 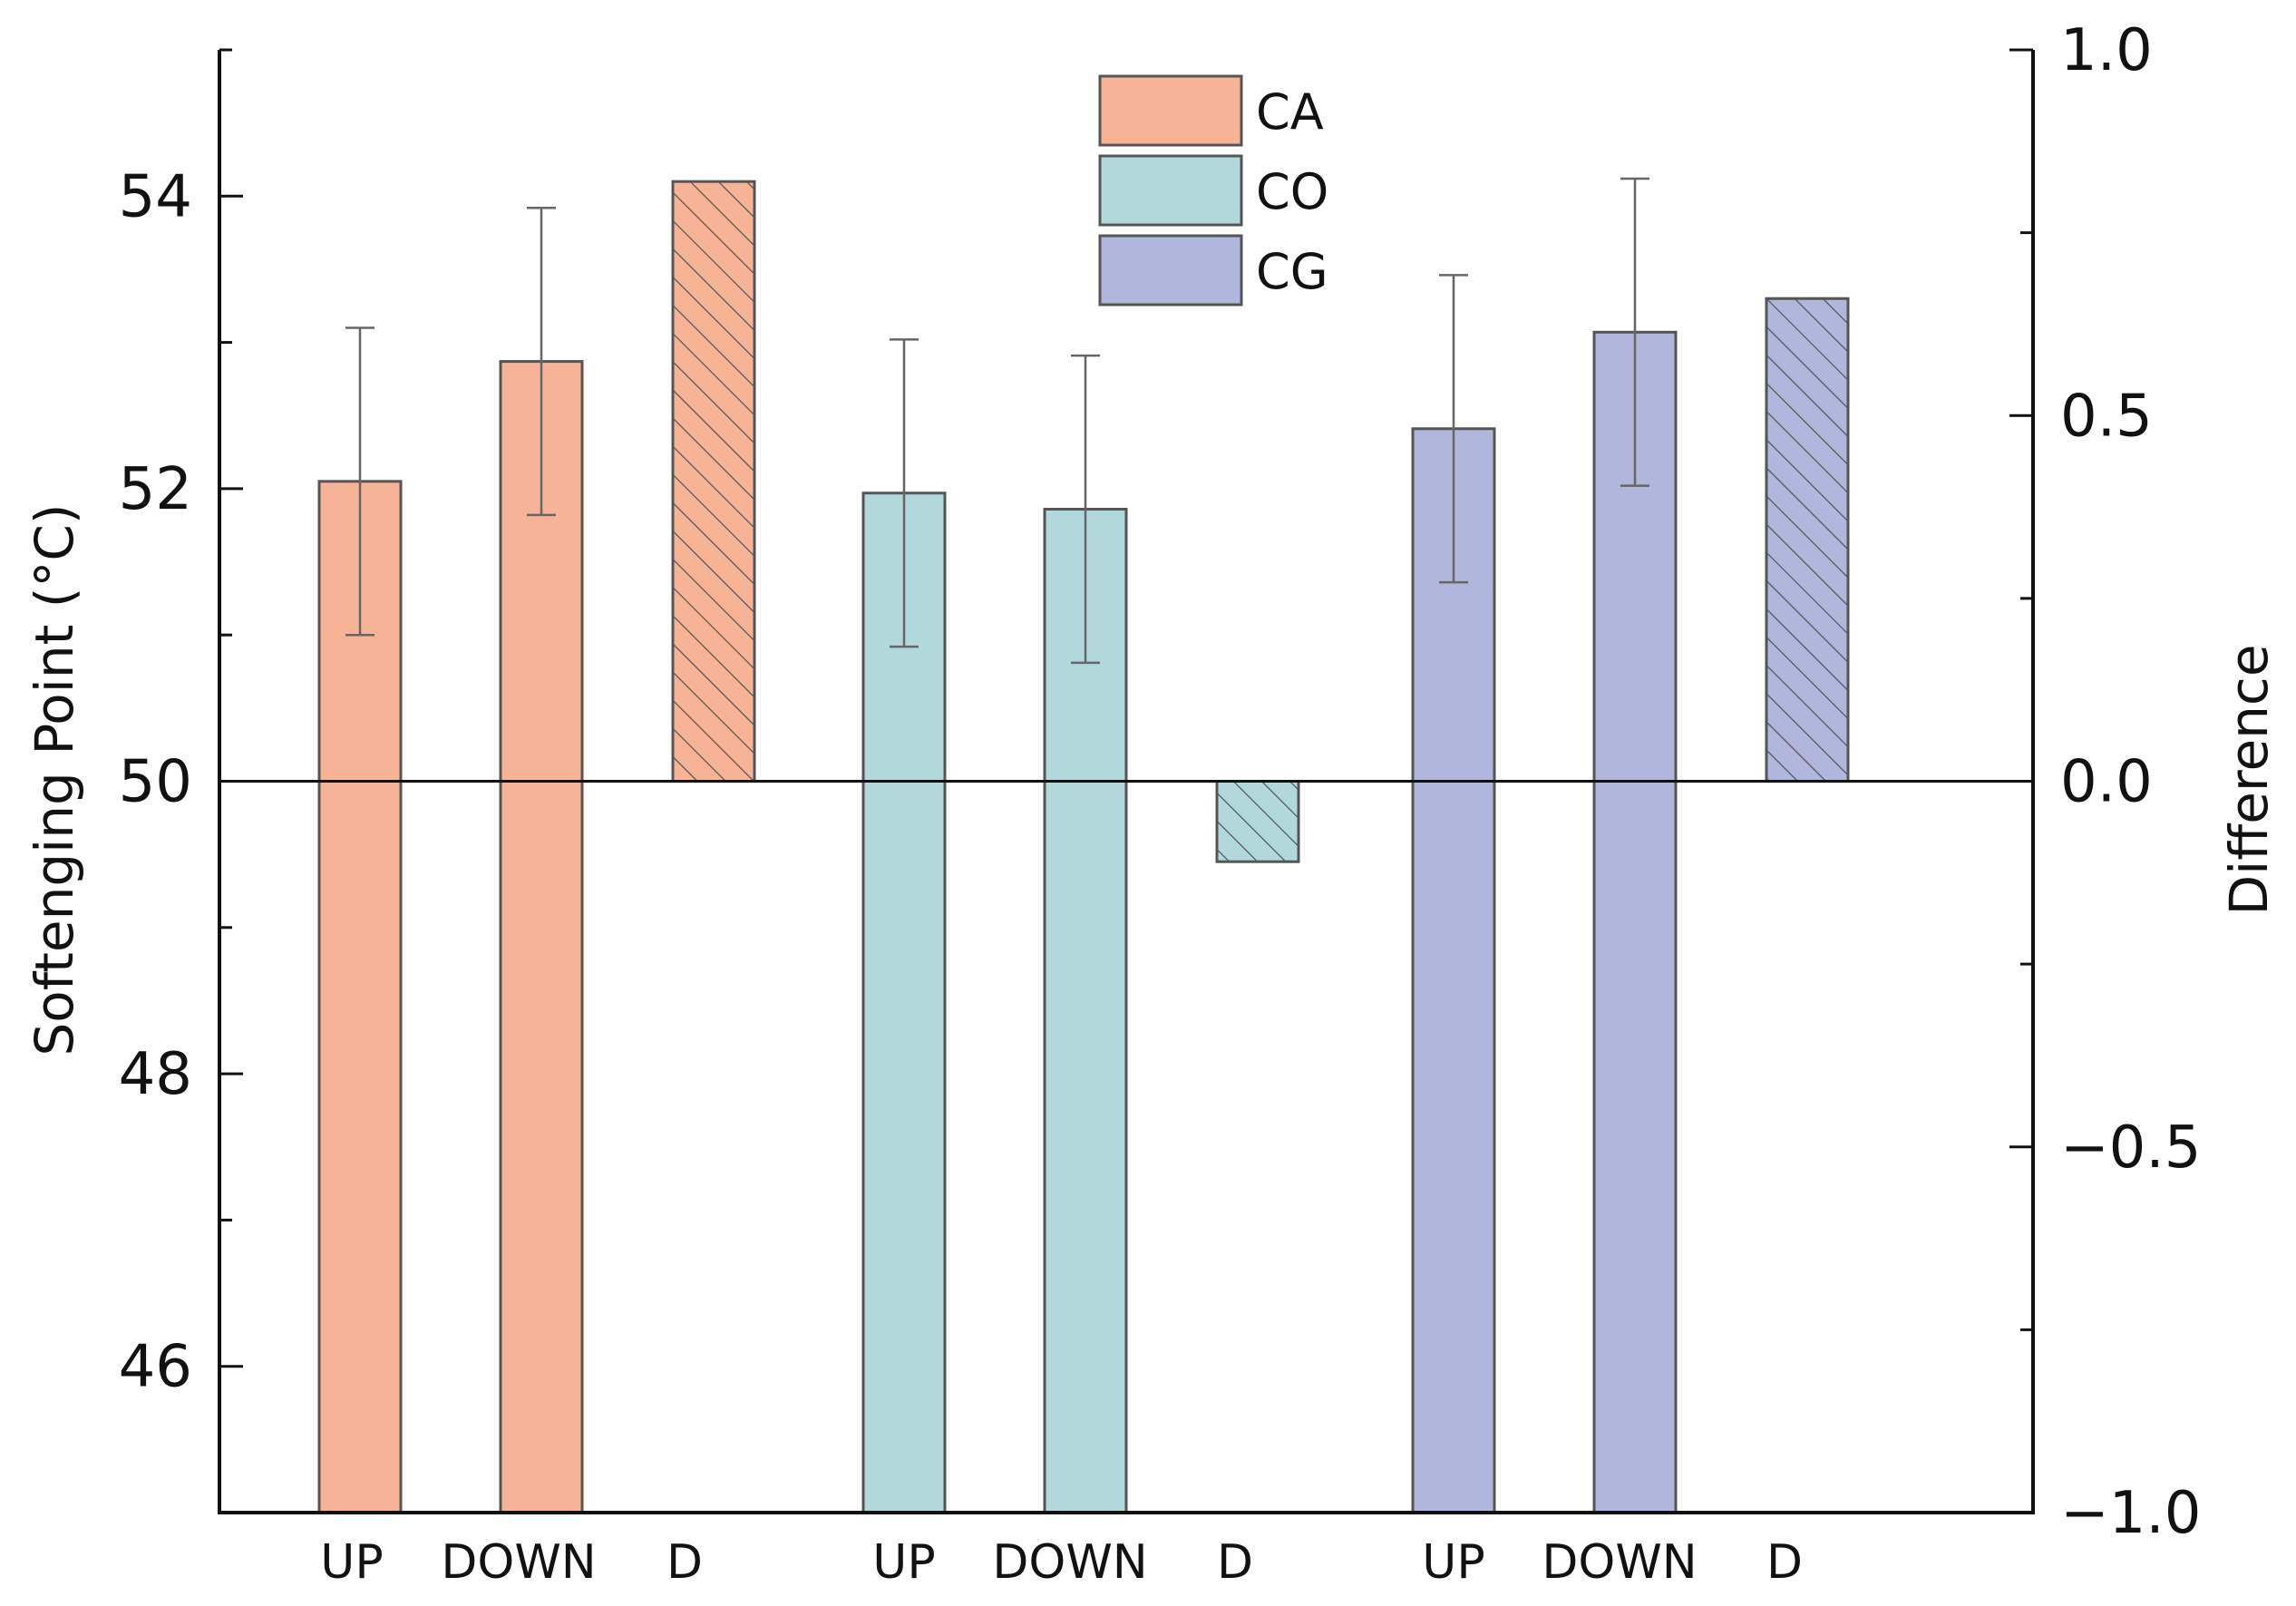 I want to click on bar-co-up, so click(x=904, y=1003).